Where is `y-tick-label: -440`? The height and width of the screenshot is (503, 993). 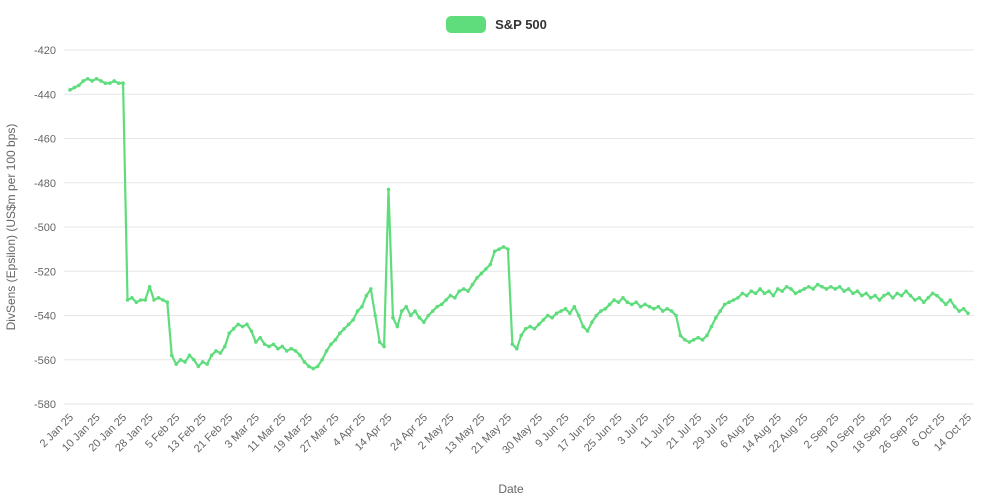
y-tick-label: -440 is located at coordinates (45, 95).